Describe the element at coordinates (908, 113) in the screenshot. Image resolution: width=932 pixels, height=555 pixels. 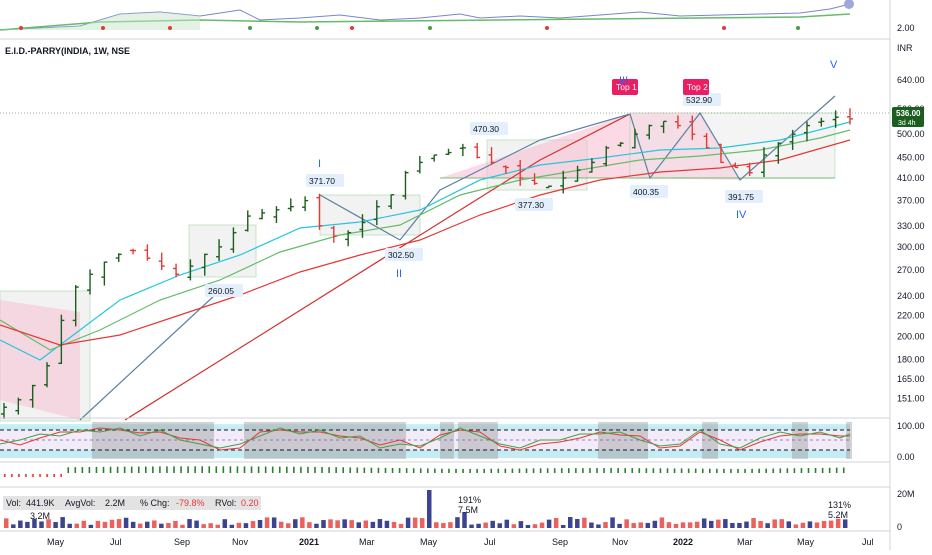
I see `price-tag-value: 536.00` at that location.